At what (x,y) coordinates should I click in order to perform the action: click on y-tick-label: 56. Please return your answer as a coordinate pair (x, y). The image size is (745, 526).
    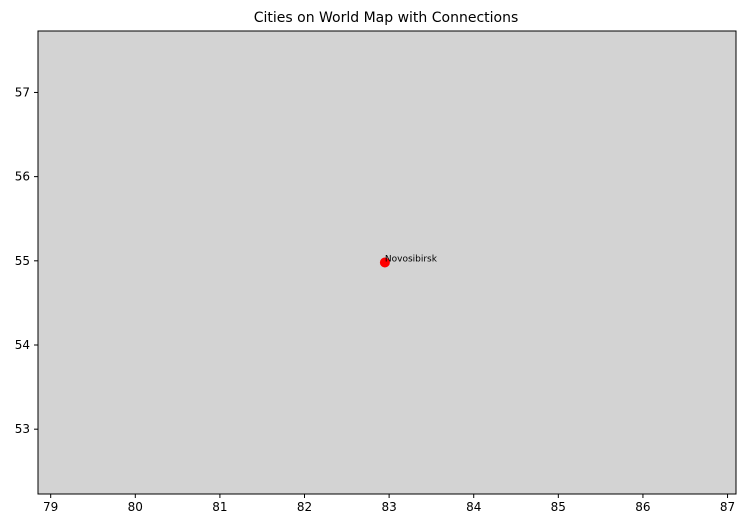
    Looking at the image, I should click on (22, 177).